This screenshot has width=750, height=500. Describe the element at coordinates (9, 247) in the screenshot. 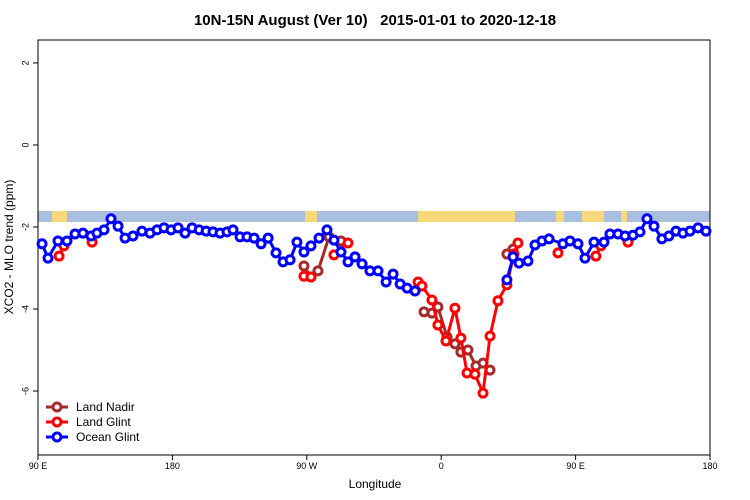

I see `y-axis-label: XCO2 - MLO trend (ppm)` at that location.